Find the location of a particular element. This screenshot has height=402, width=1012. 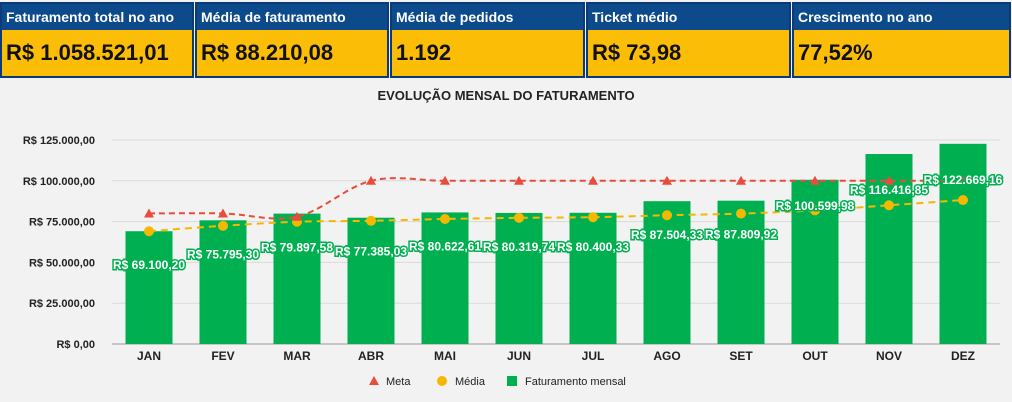

x-tick-label: FEV is located at coordinates (222, 356).